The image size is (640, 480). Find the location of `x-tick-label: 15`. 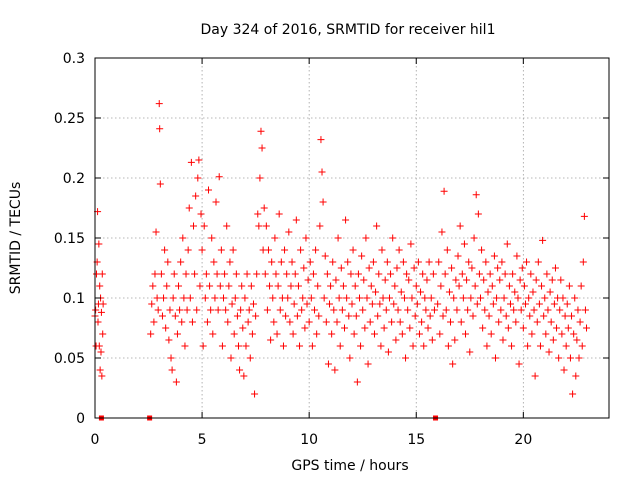

x-tick-label: 15 is located at coordinates (416, 440).